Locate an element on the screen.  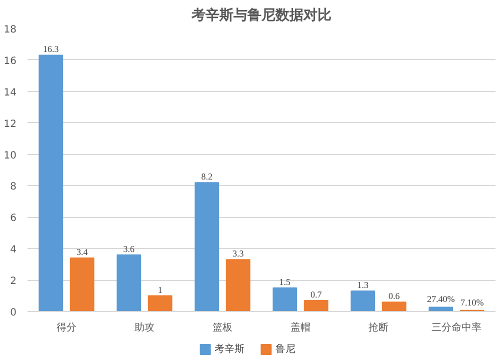
x-tick-label: 抢断 is located at coordinates (378, 328).